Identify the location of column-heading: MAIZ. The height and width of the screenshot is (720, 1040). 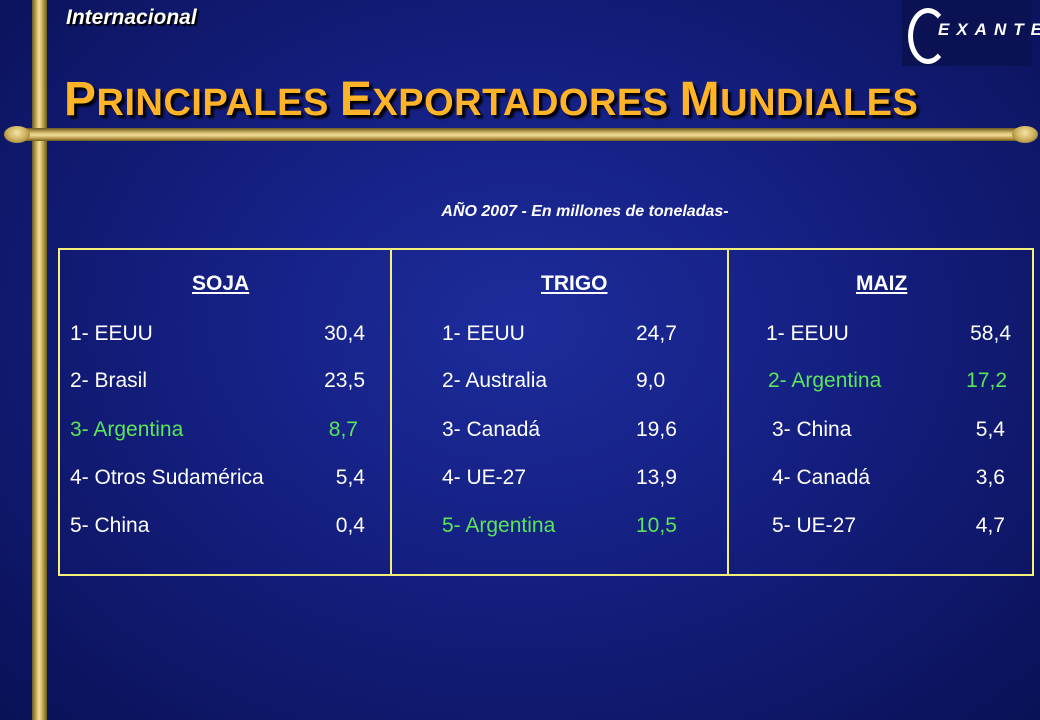
(882, 283).